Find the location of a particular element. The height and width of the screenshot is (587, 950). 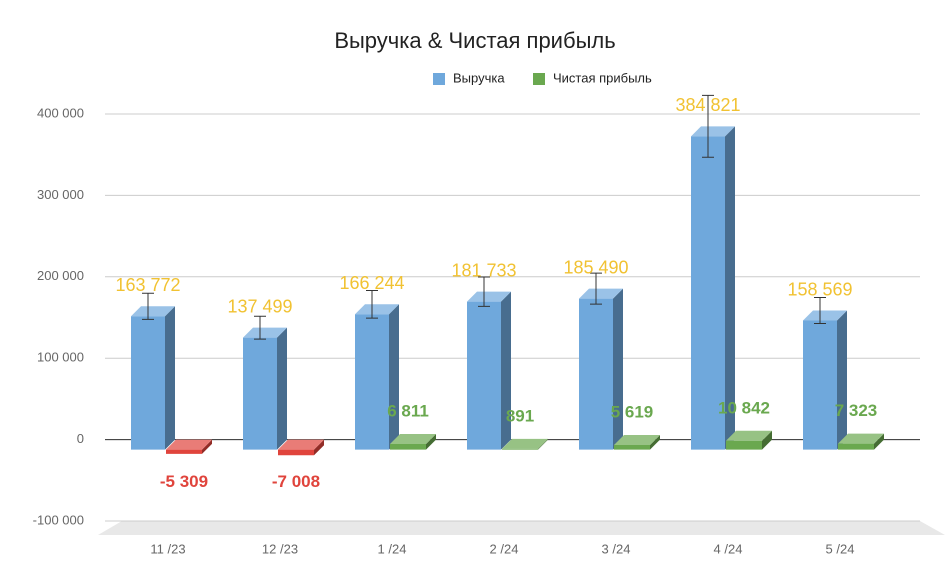

x-tick-label: 4 /24 is located at coordinates (728, 548).